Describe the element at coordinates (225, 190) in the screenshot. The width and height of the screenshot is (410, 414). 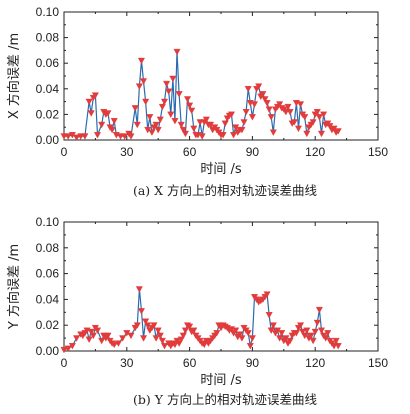
I see `chart-caption: (a) X 方向上的相对轨迹误差曲线` at that location.